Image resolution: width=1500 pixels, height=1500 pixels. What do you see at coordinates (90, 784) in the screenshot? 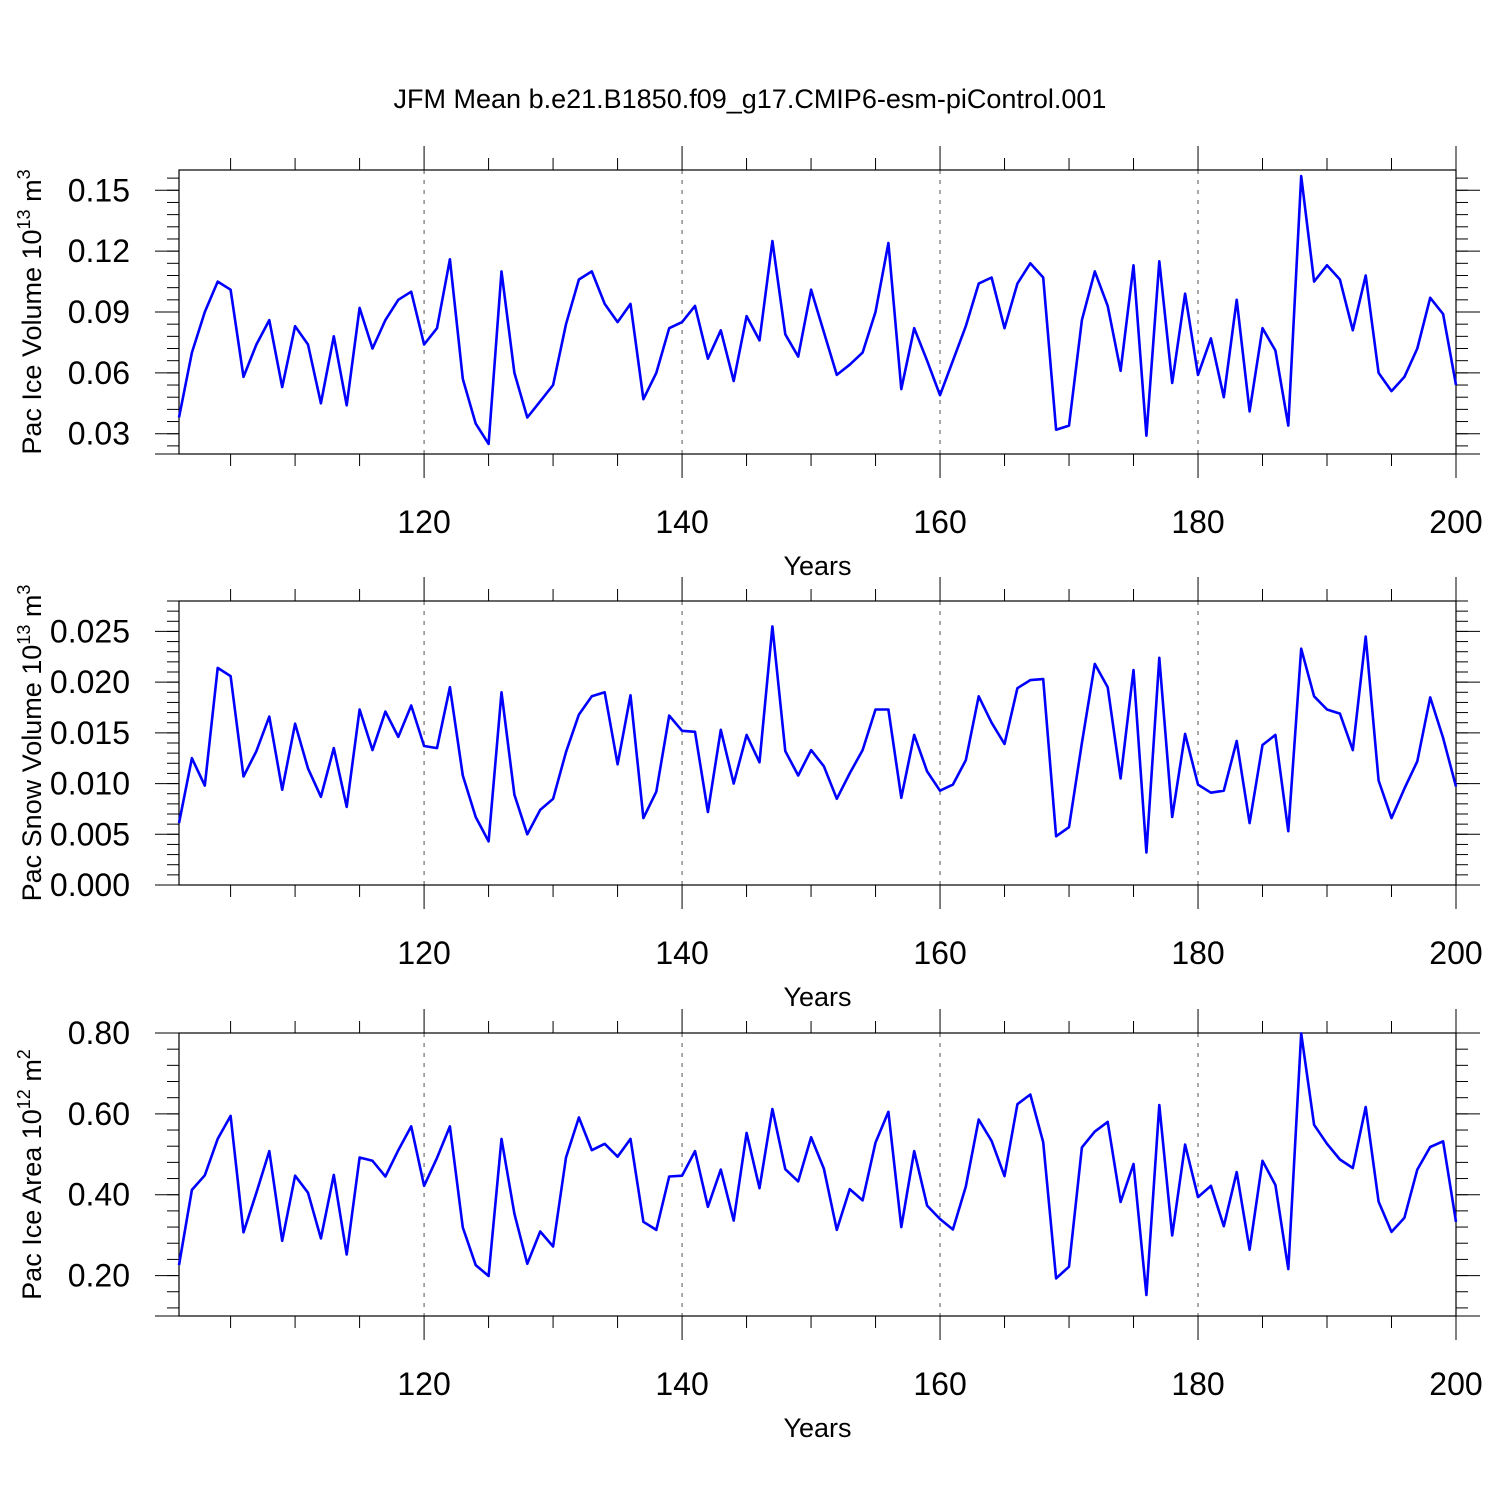
I see `y-tick-label: 0.010` at bounding box center [90, 784].